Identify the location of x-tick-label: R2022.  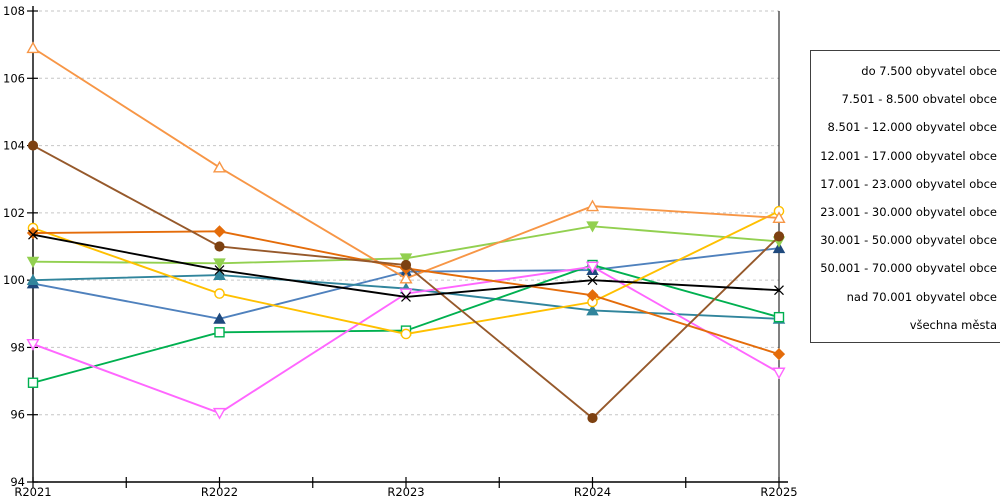
(219, 492).